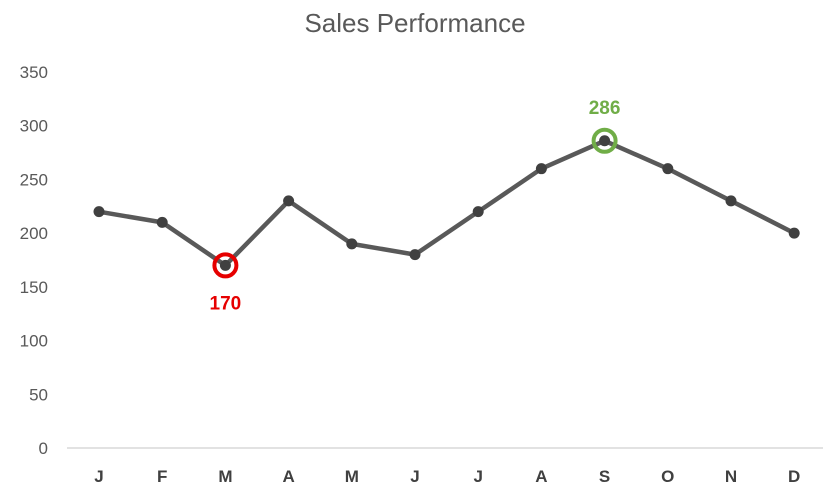 The image size is (830, 502). I want to click on y-tick-label: 100, so click(34, 341).